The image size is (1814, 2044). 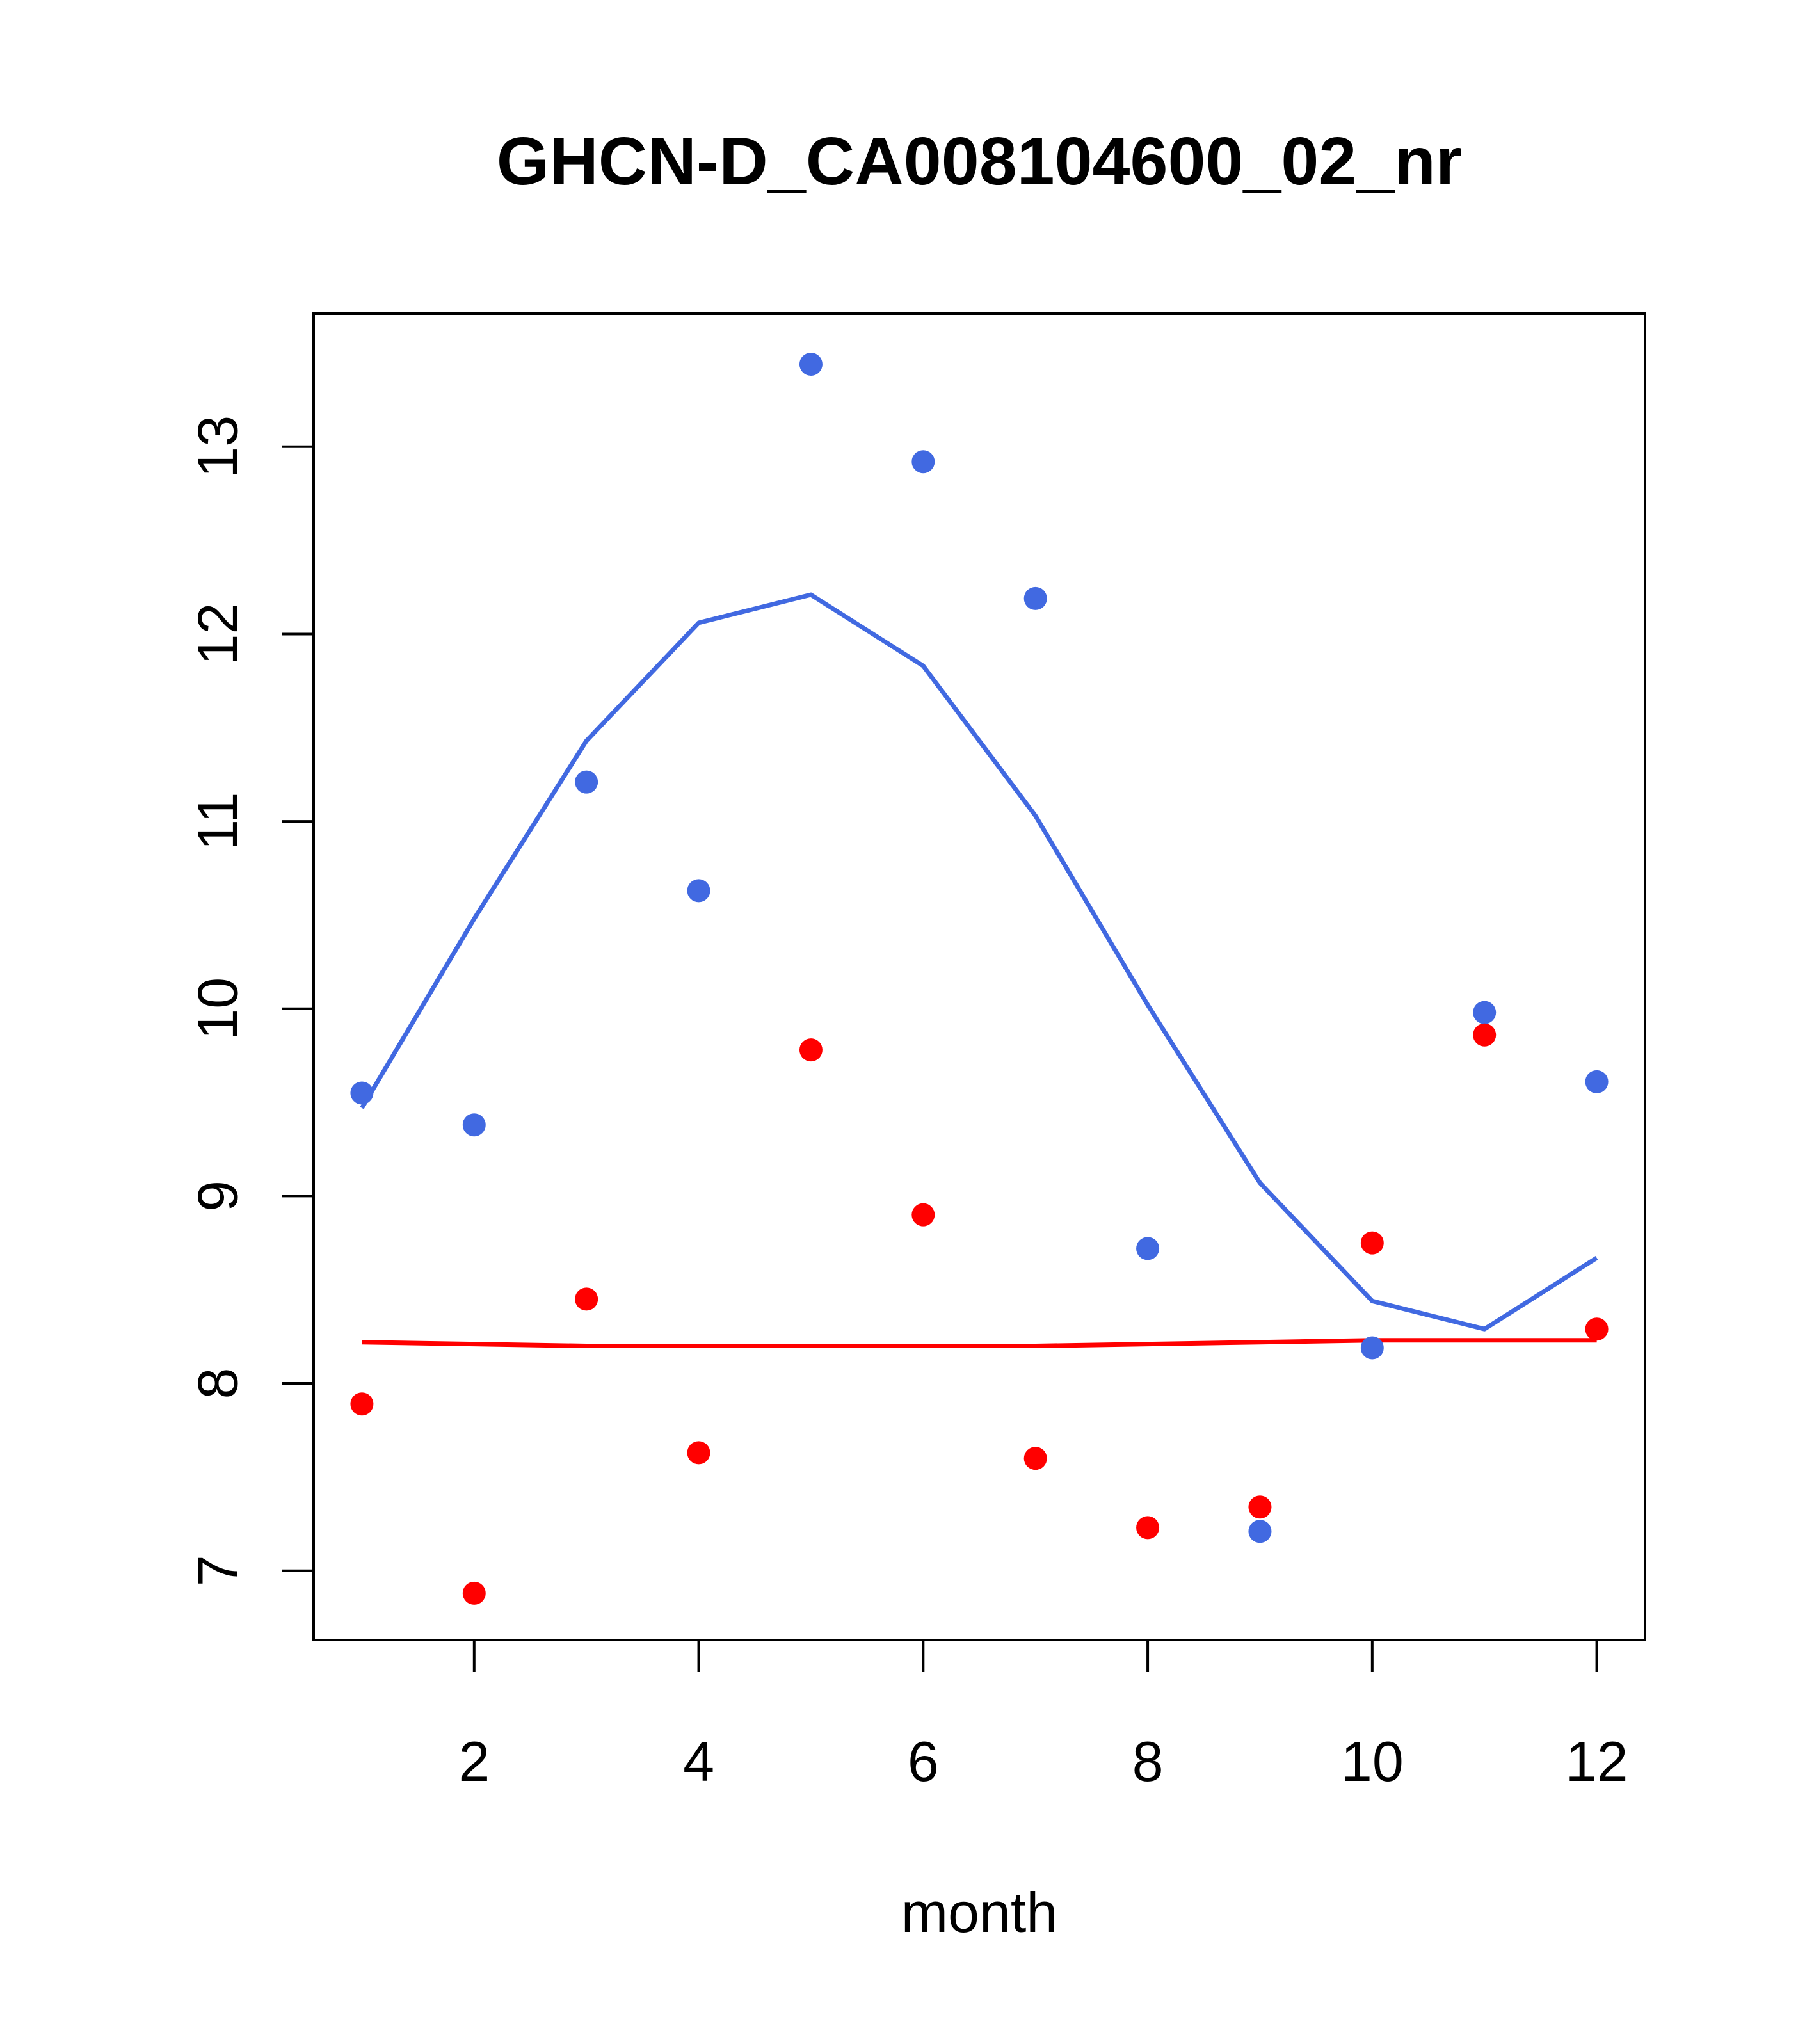 I want to click on y-tick-label: 7, so click(x=218, y=1570).